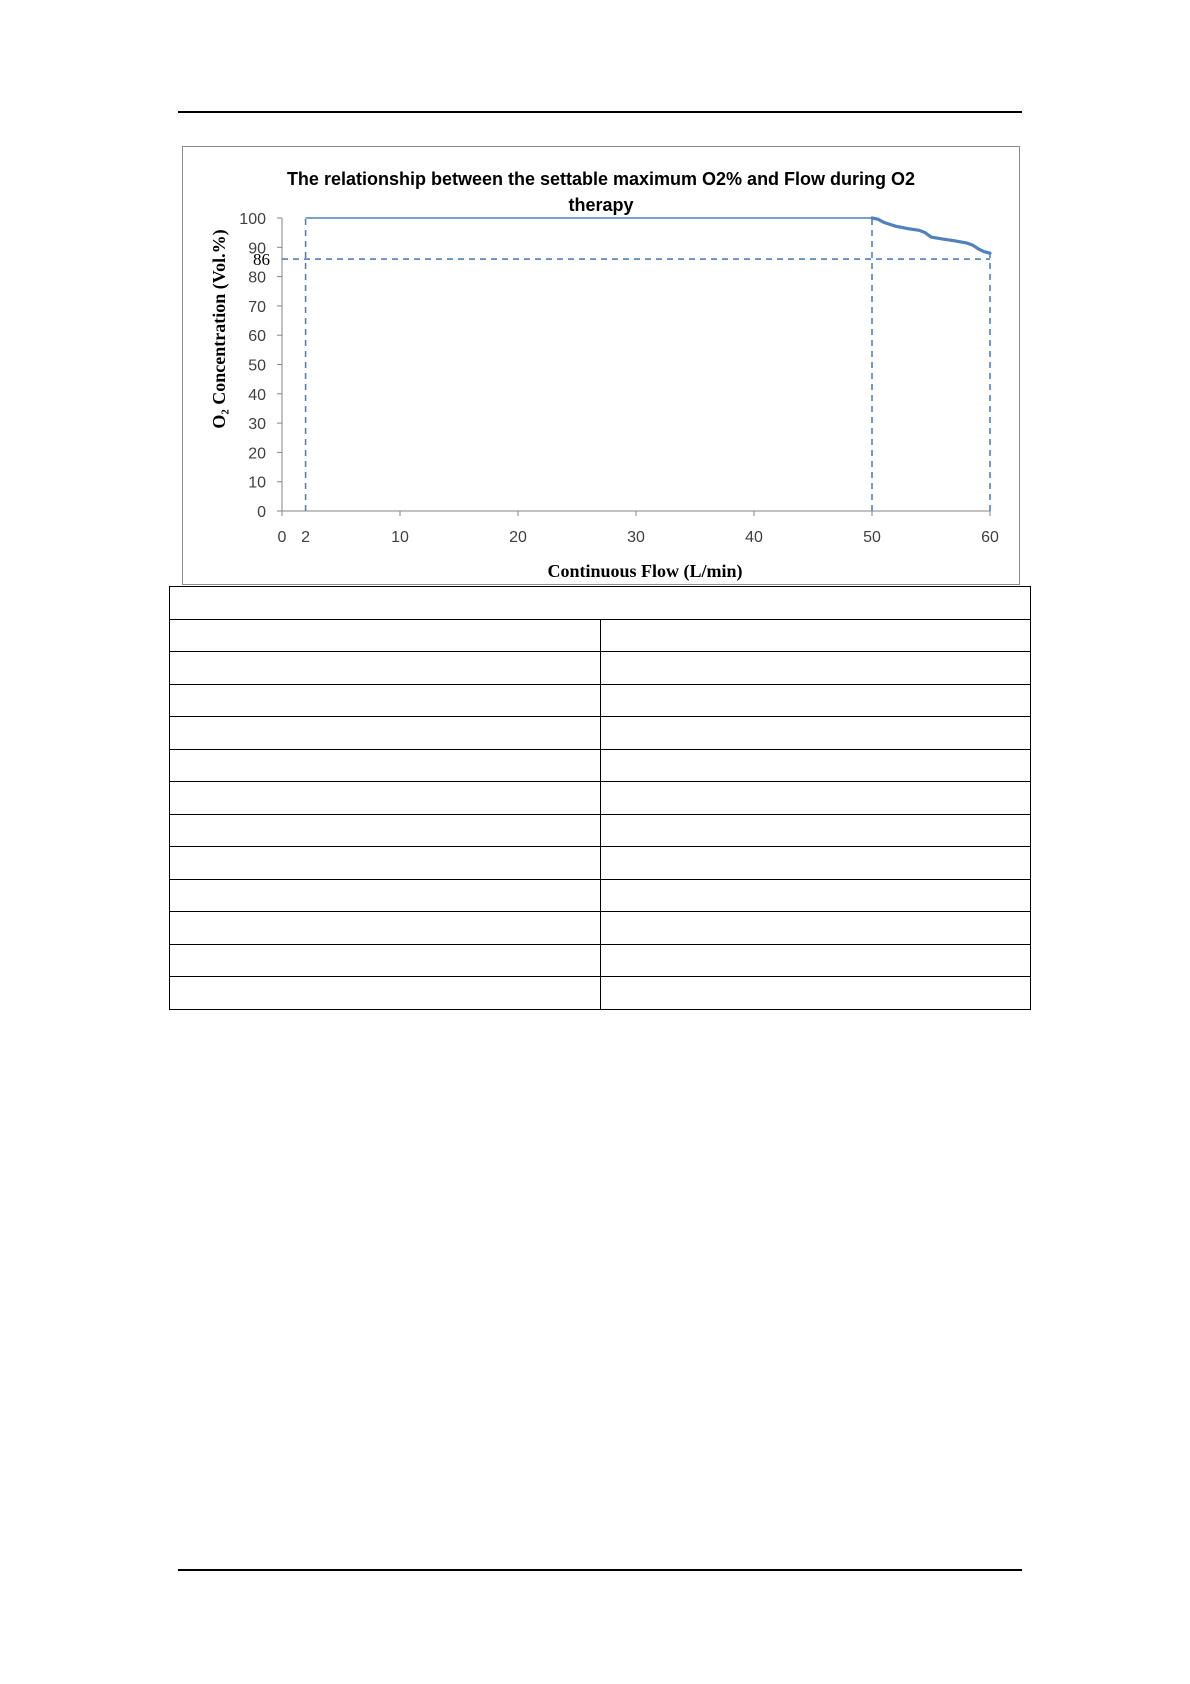 The height and width of the screenshot is (1684, 1190). Describe the element at coordinates (305, 537) in the screenshot. I see `x-tick-label: 2` at that location.